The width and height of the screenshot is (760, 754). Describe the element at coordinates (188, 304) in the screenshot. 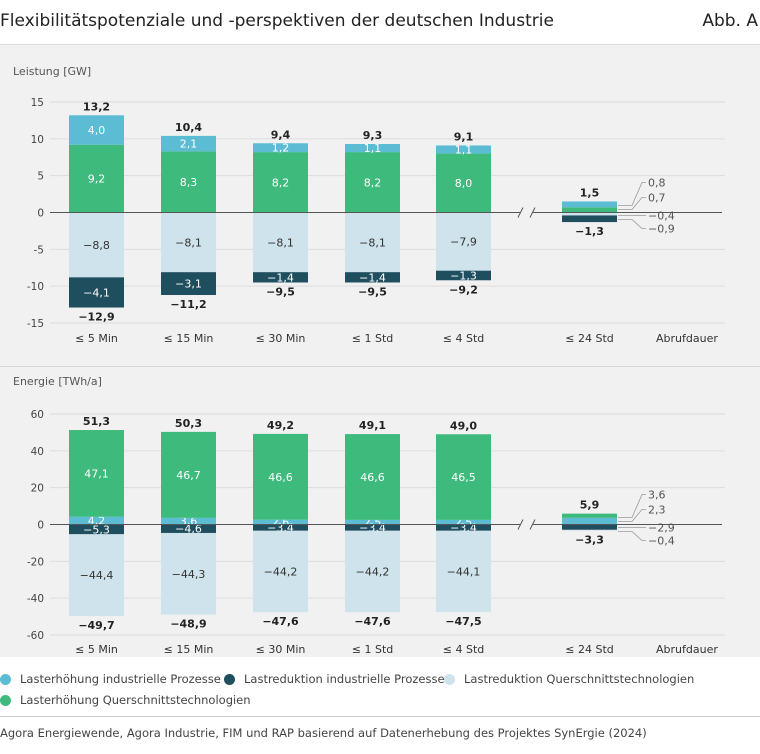

I see `total-negative-label: −11,2` at that location.